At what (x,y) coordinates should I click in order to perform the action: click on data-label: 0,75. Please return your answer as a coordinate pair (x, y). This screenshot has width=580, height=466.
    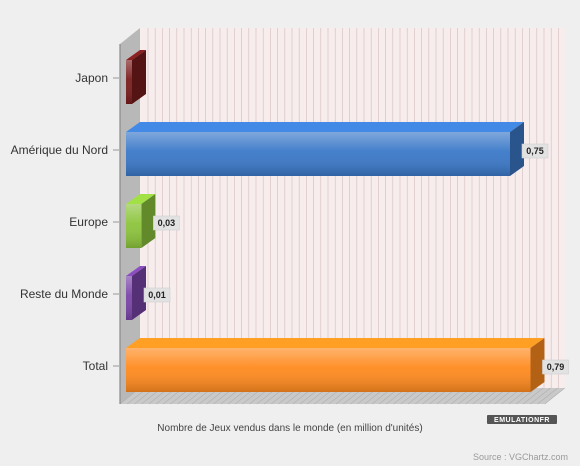
    Looking at the image, I should click on (535, 151).